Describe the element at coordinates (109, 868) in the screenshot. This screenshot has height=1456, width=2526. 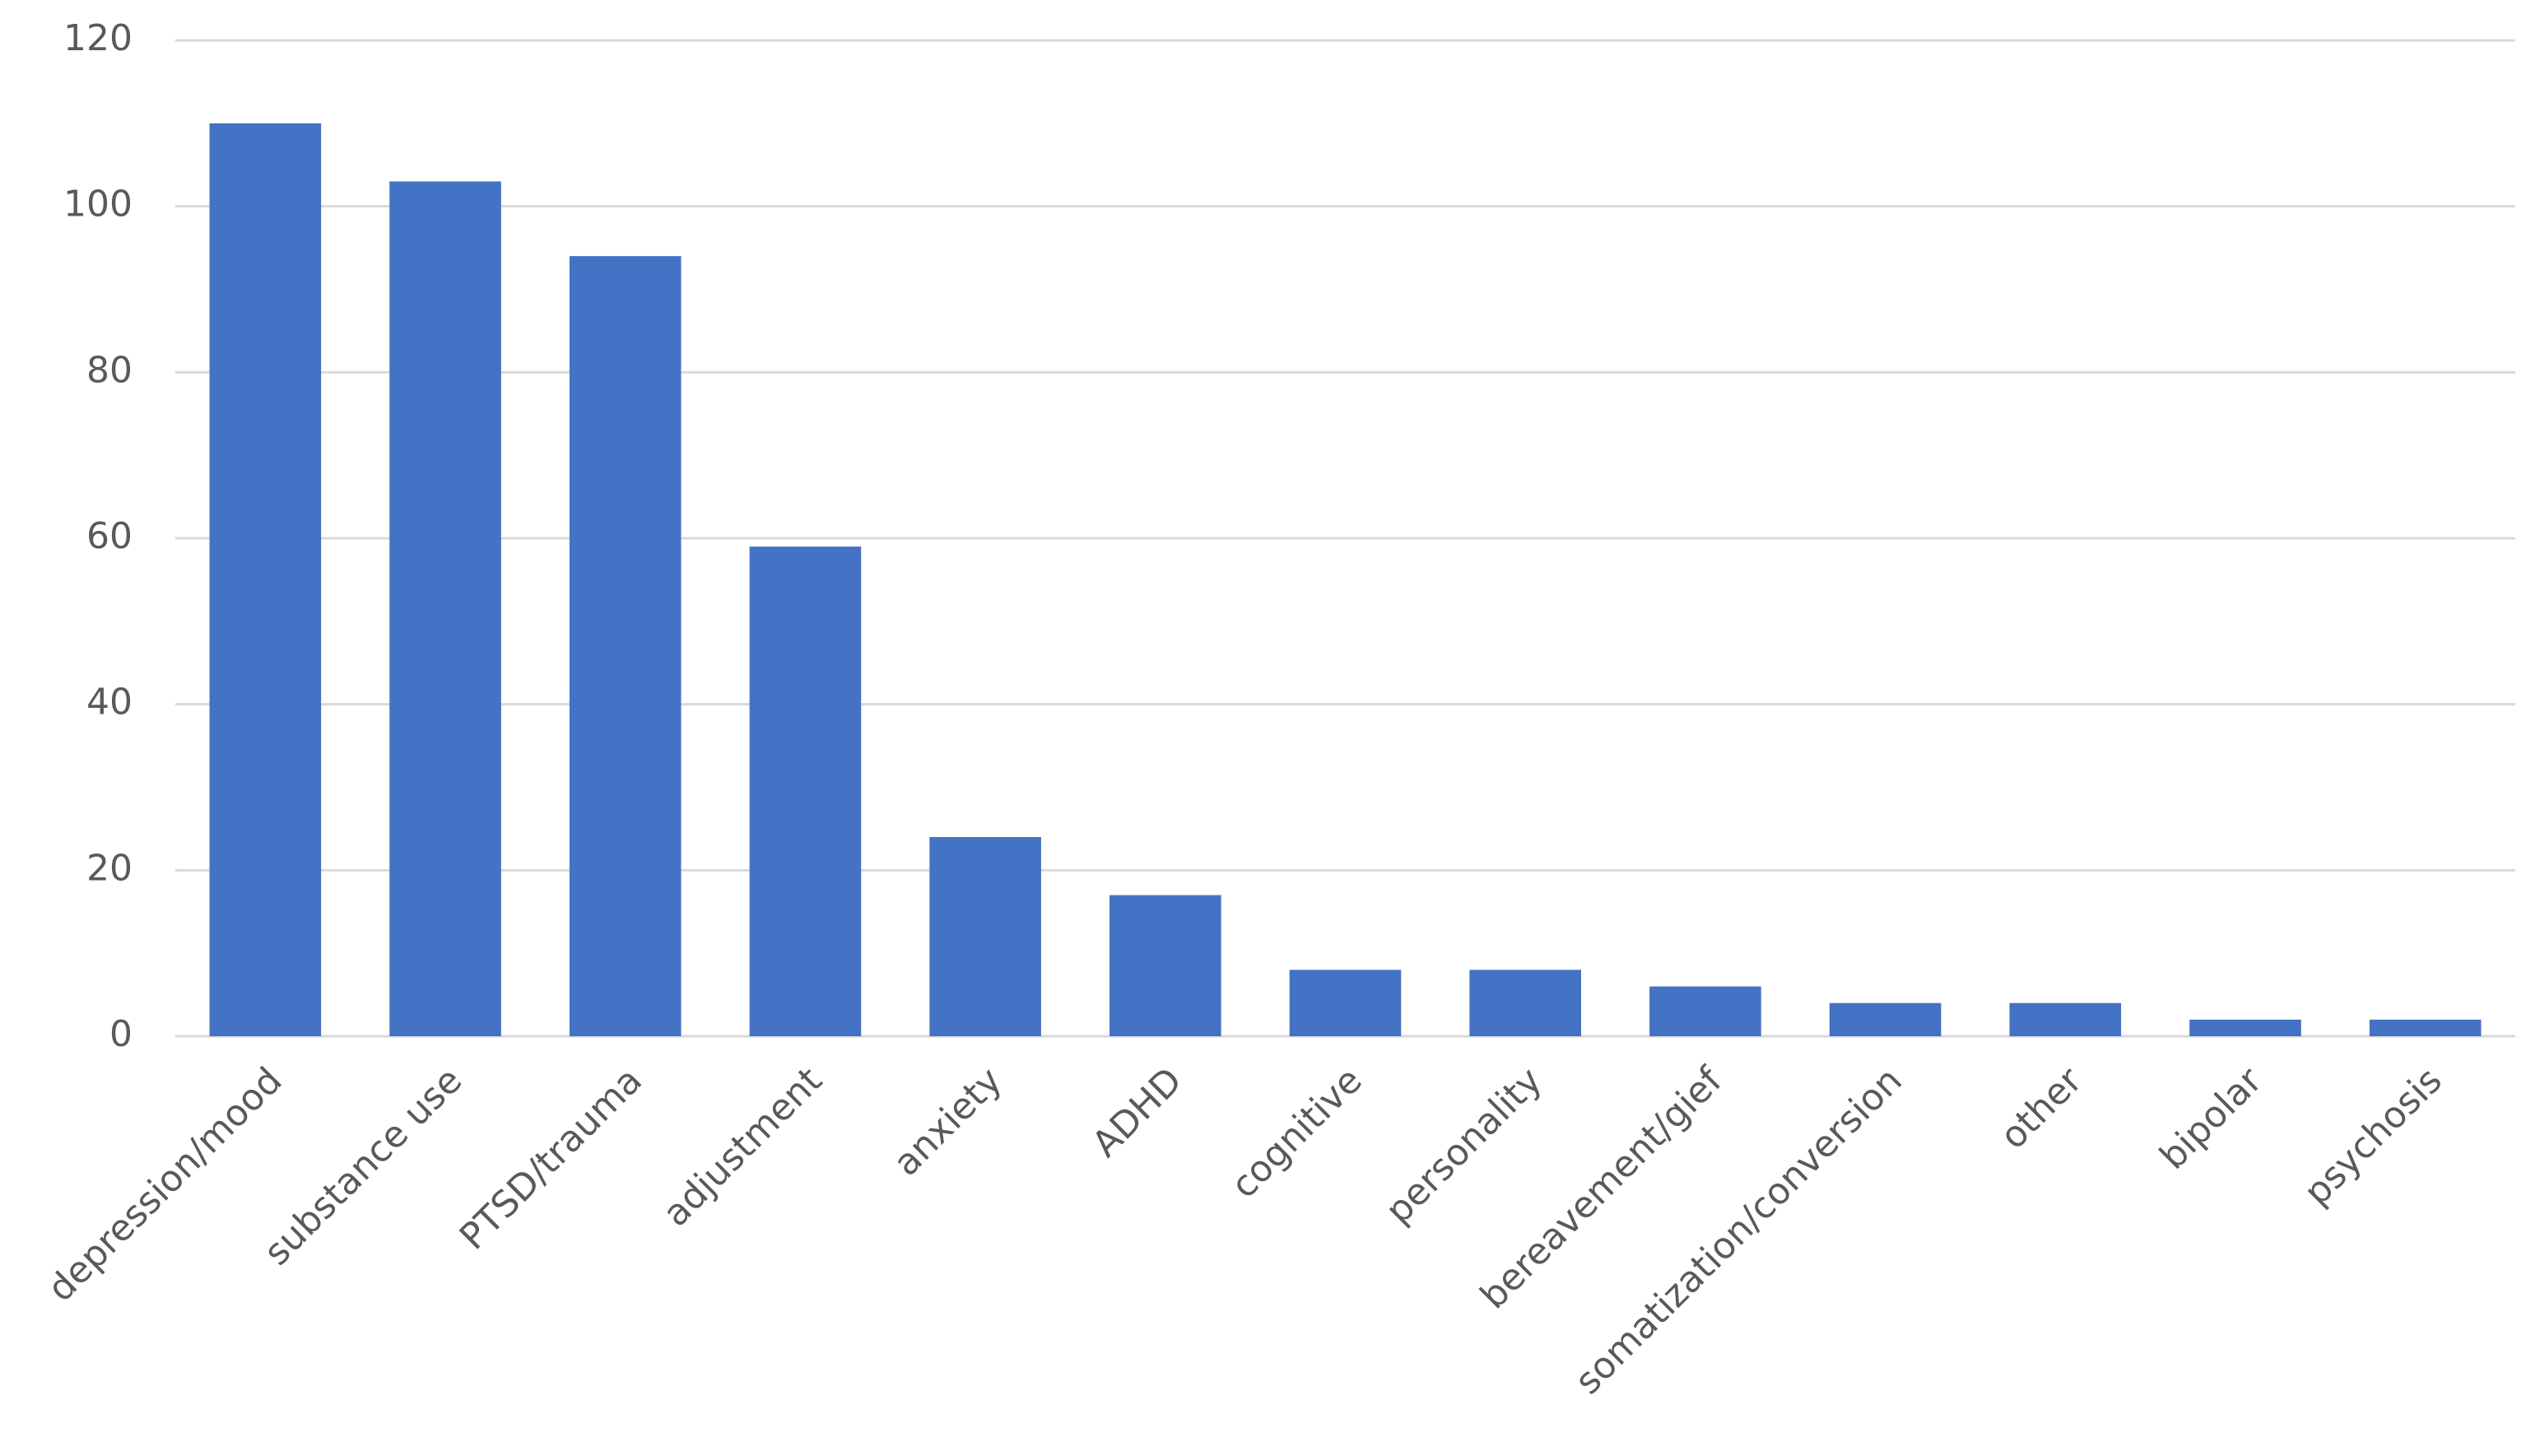
I see `y-tick-label: 20` at that location.